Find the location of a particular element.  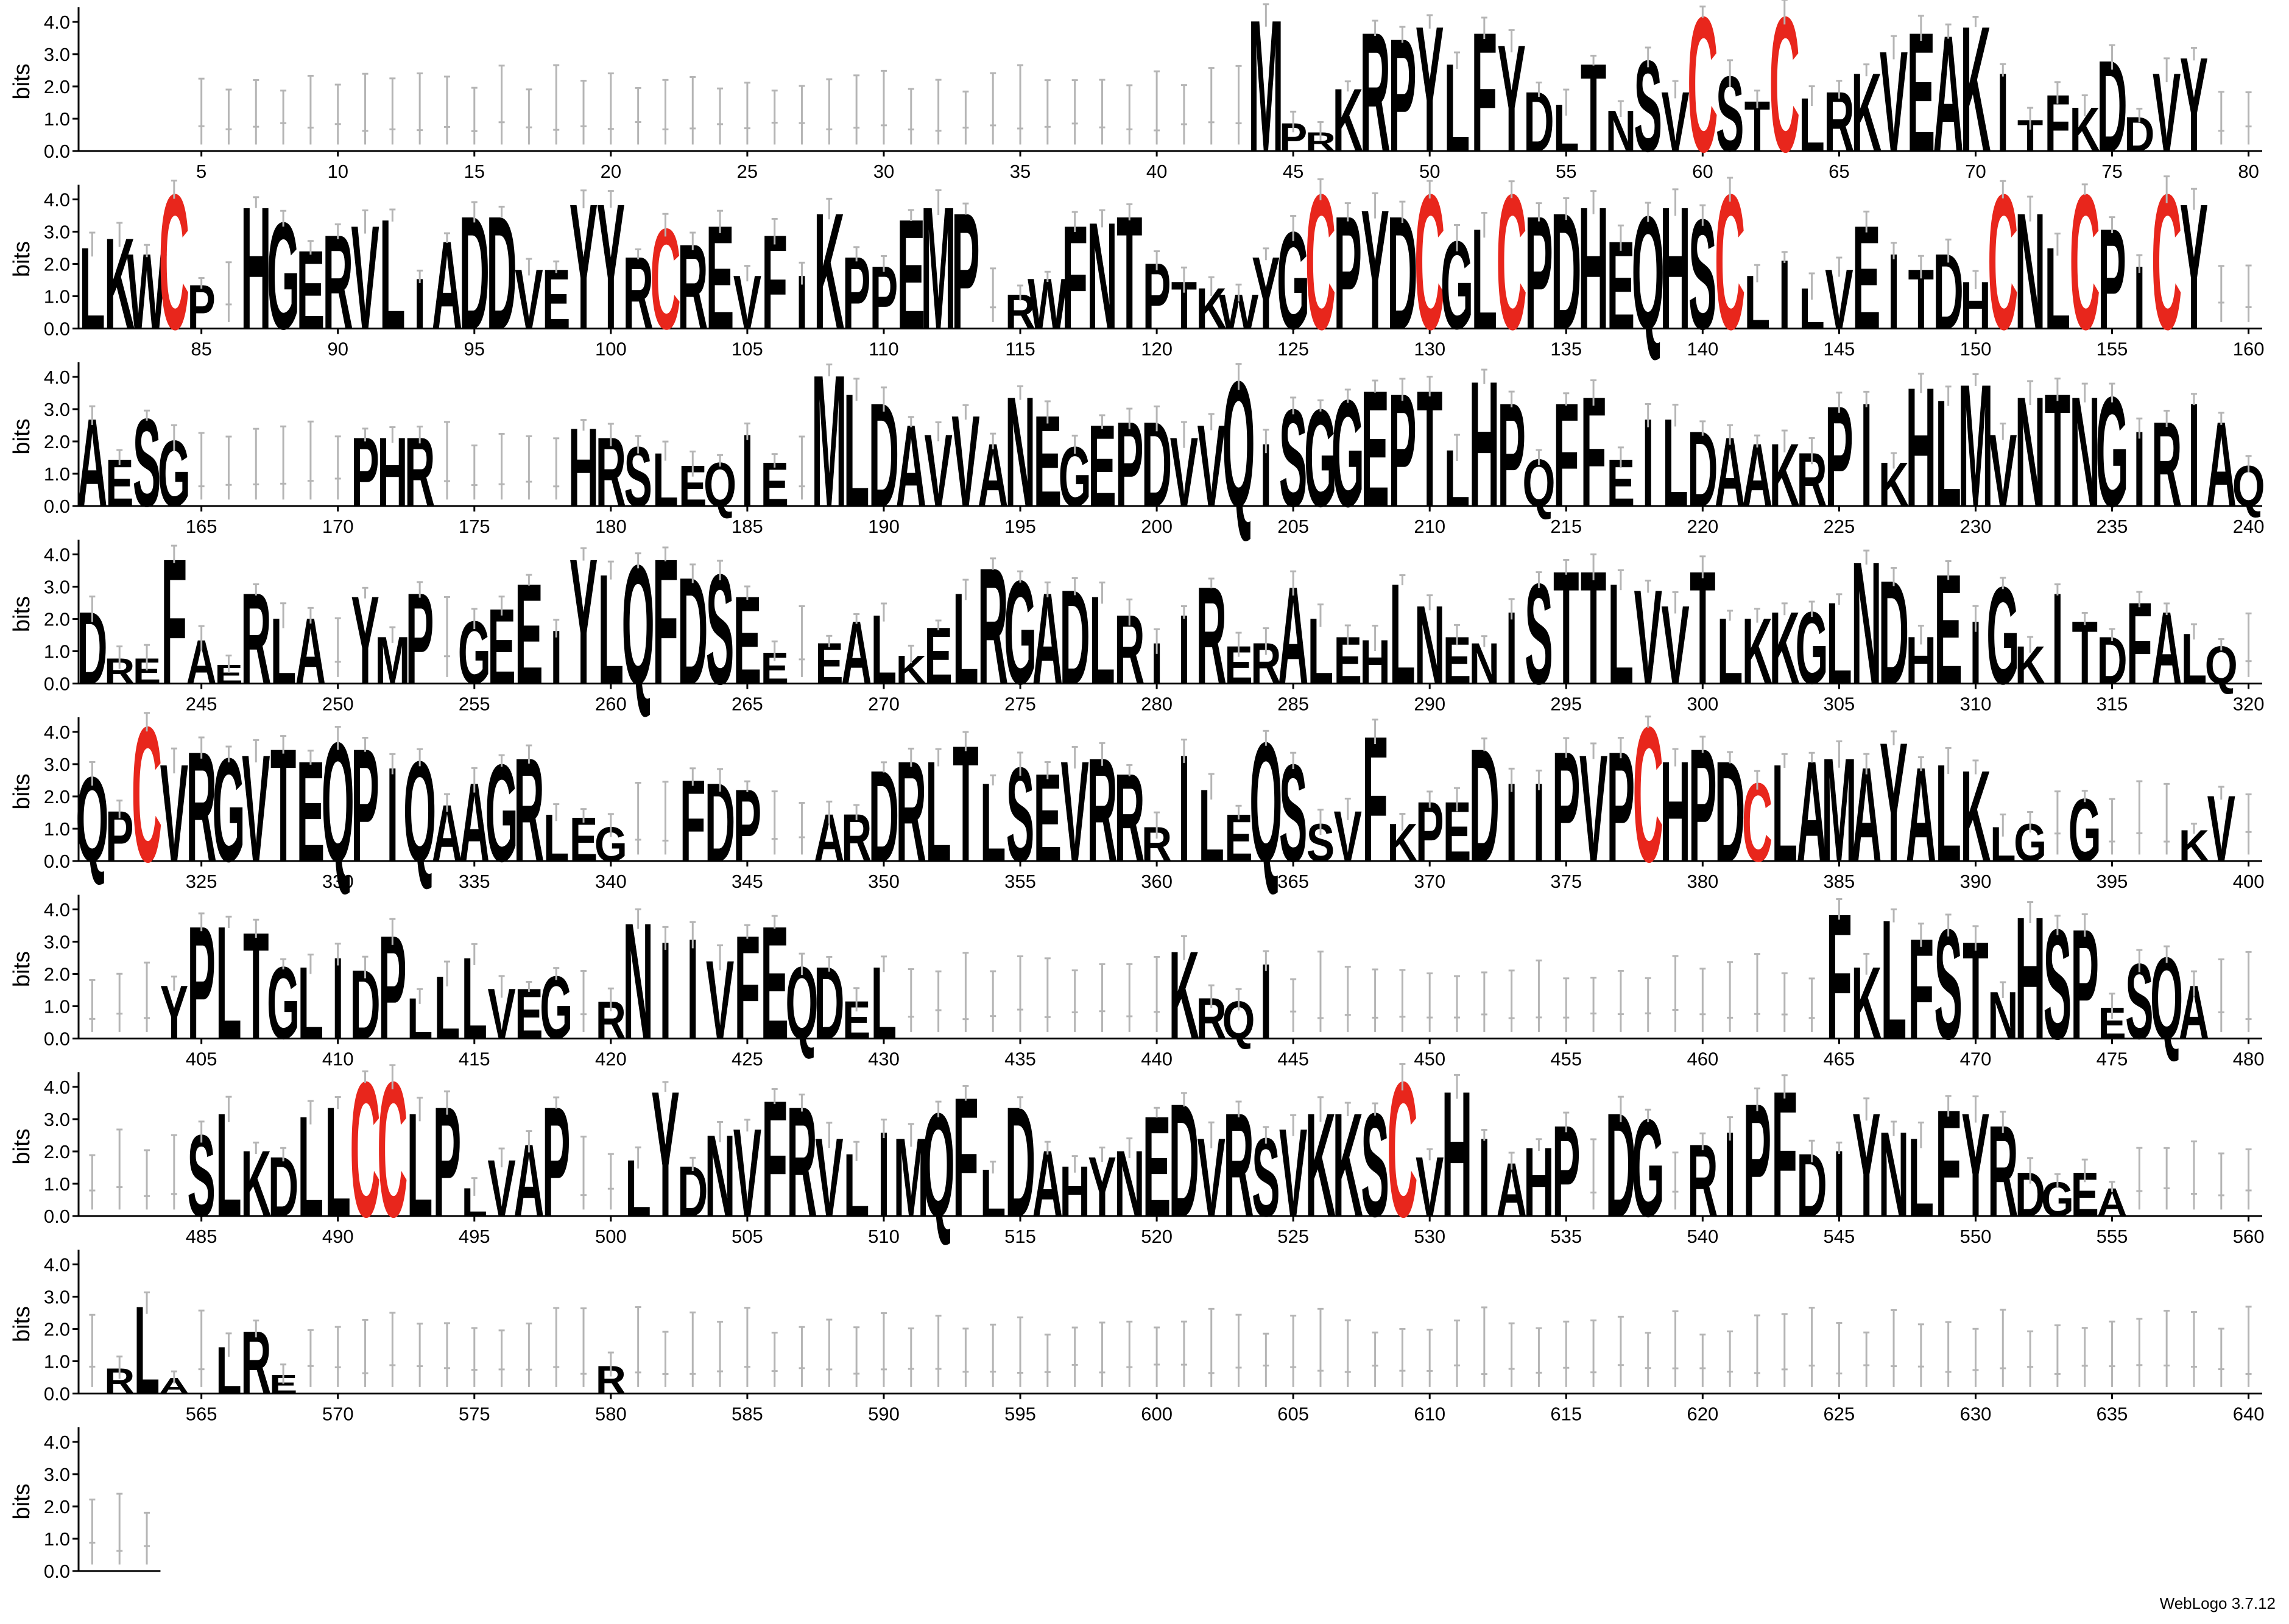

x-tick-label: 635 is located at coordinates (2113, 1414).